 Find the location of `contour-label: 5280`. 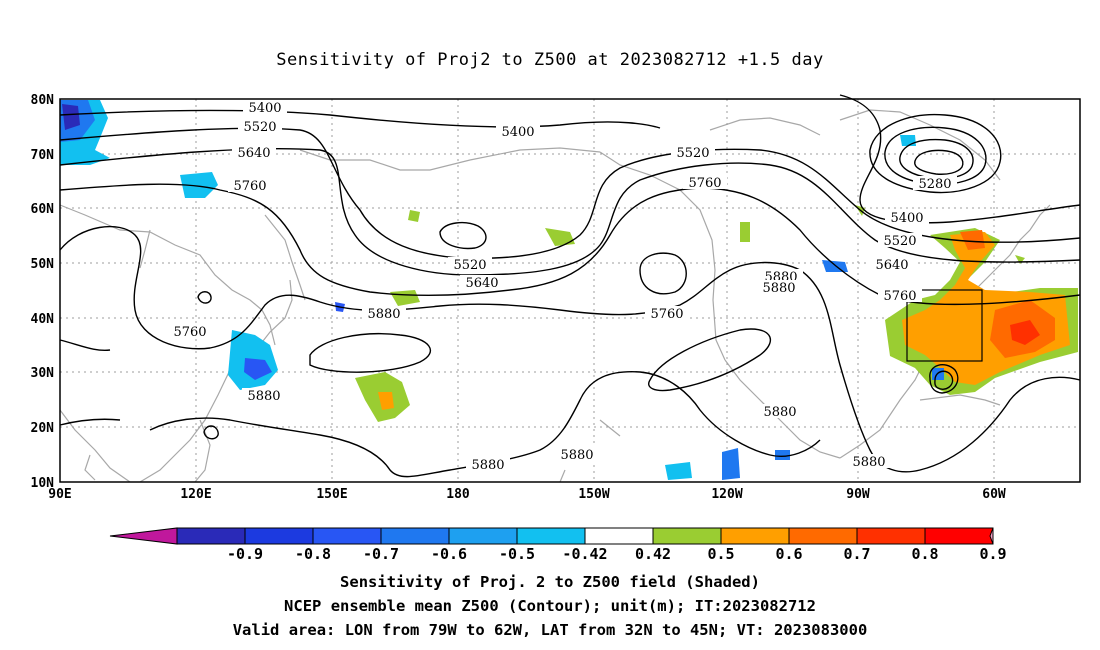

contour-label: 5280 is located at coordinates (935, 184).